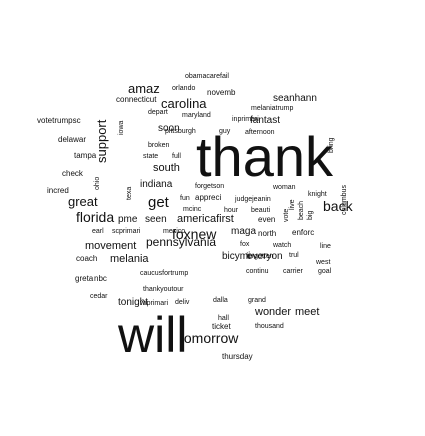  Describe the element at coordinates (100, 278) in the screenshot. I see `word-nbc: nbc` at that location.